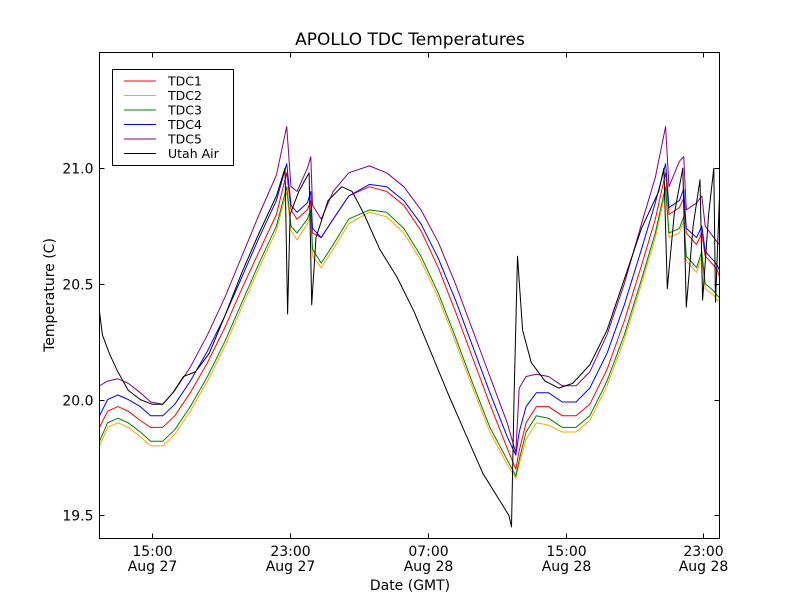 The height and width of the screenshot is (600, 800). I want to click on legend-label: TDC3, so click(184, 110).